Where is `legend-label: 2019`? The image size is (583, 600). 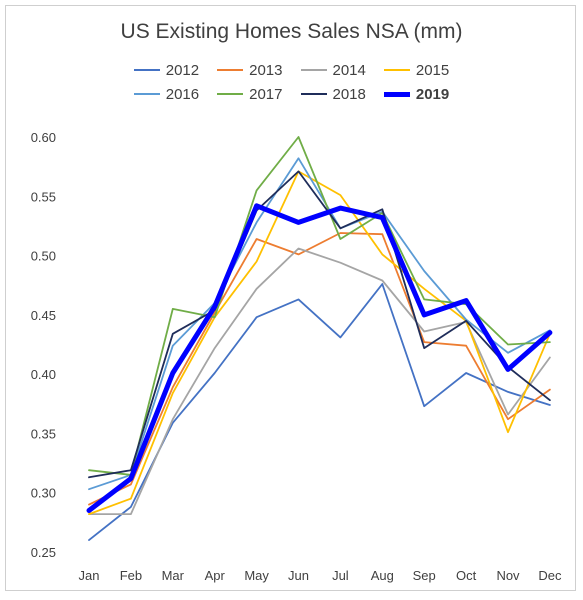
legend-label: 2019 is located at coordinates (432, 94).